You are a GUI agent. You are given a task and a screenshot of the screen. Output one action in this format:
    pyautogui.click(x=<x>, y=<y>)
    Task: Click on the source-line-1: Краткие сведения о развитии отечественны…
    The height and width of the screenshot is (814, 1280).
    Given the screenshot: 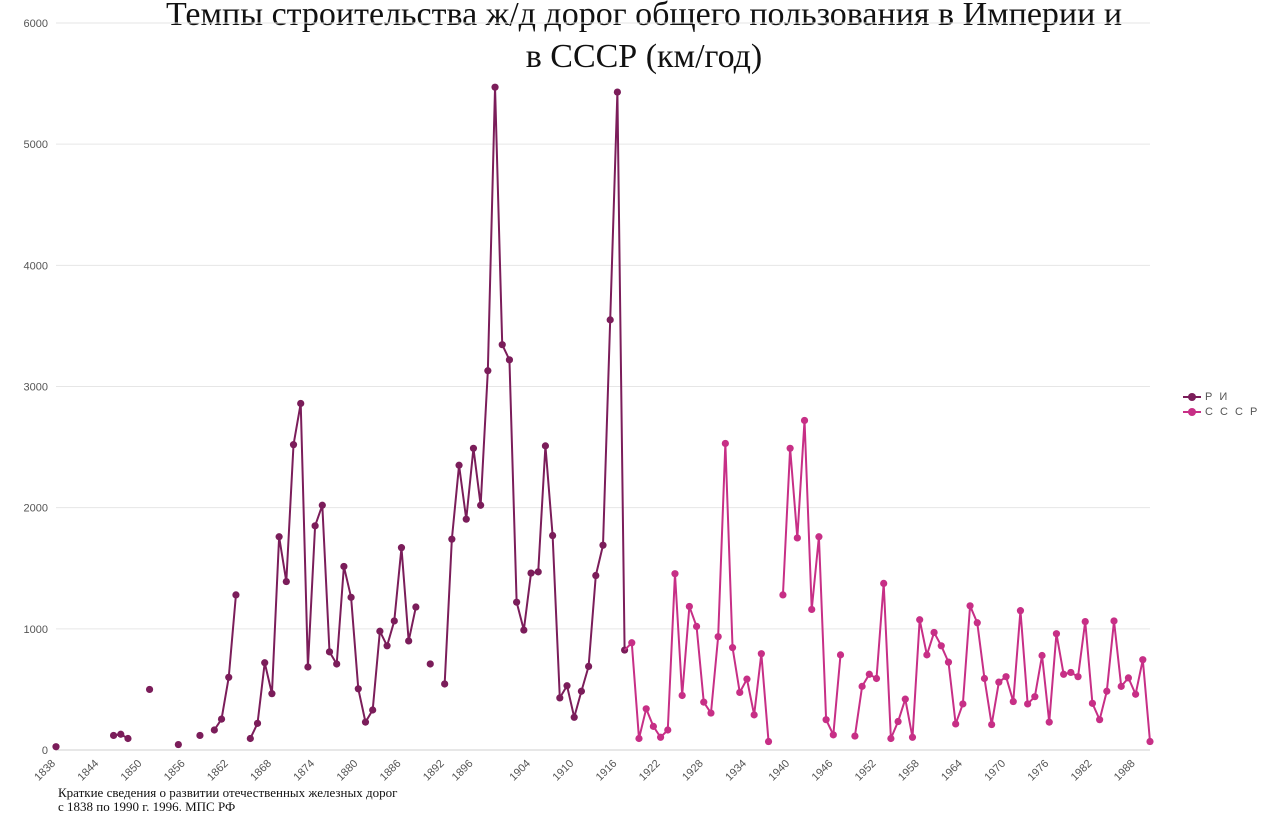 What is the action you would take?
    pyautogui.click(x=228, y=792)
    